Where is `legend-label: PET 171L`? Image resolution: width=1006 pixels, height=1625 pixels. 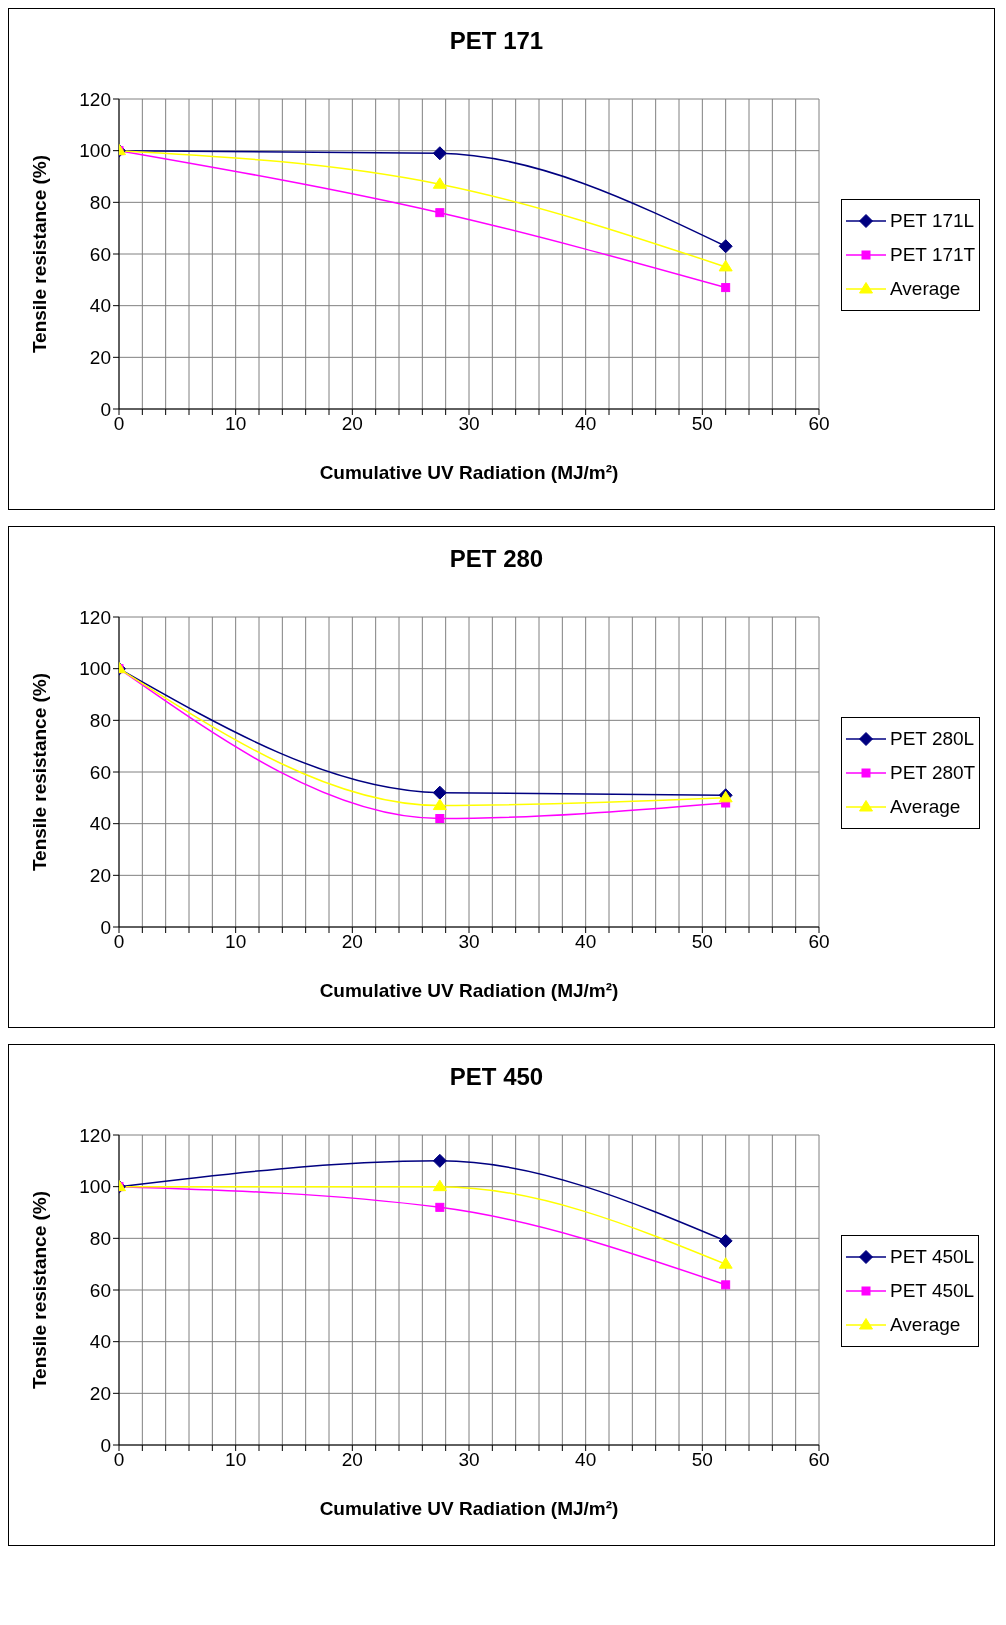
legend-label: PET 171L is located at coordinates (932, 221).